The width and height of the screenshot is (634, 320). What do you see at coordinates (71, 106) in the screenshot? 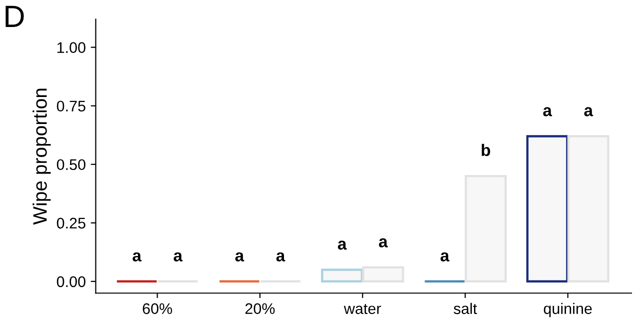
I see `y-tick-label: 0.75` at bounding box center [71, 106].